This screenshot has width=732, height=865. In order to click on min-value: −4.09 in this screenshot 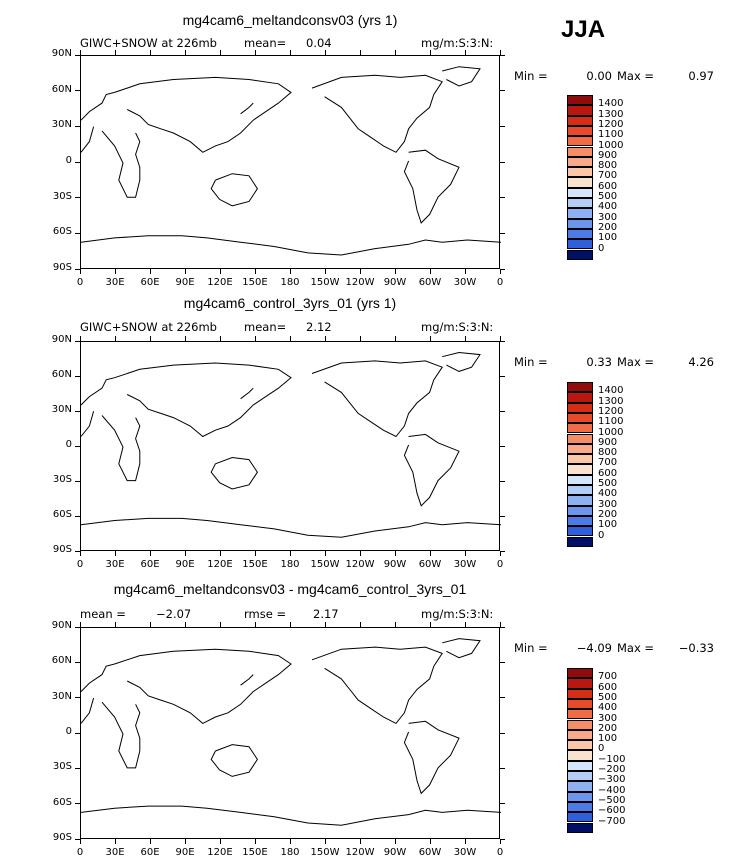, I will do `click(594, 648)`.